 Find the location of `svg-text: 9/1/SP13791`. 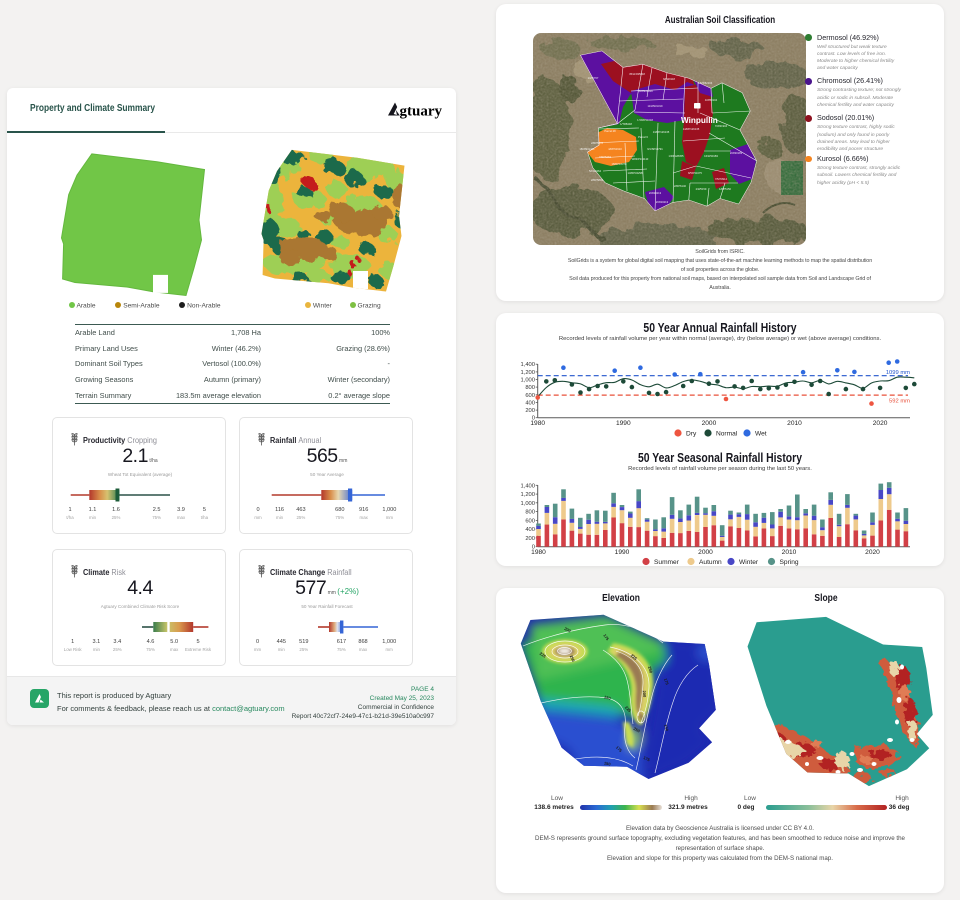

svg-text: 9/1/SP13791 is located at coordinates (655, 149).